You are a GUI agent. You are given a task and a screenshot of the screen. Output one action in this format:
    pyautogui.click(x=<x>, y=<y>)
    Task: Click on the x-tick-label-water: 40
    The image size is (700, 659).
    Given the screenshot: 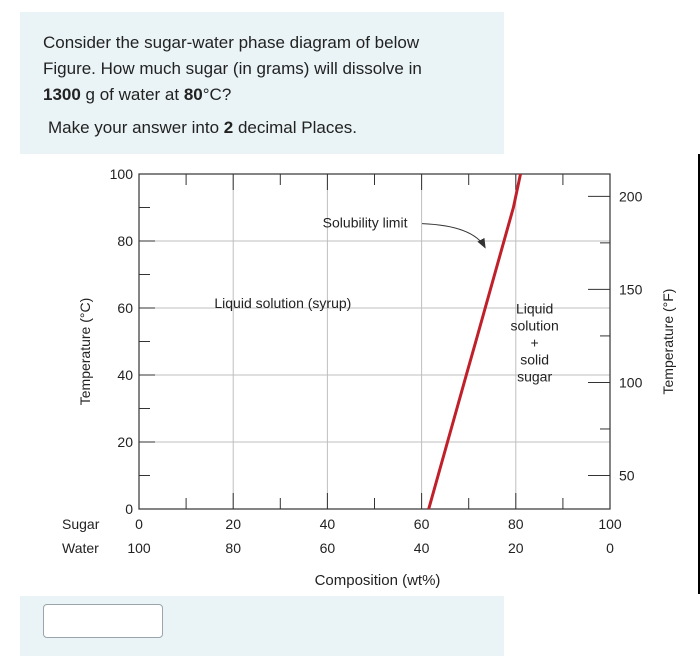 What is the action you would take?
    pyautogui.click(x=422, y=548)
    